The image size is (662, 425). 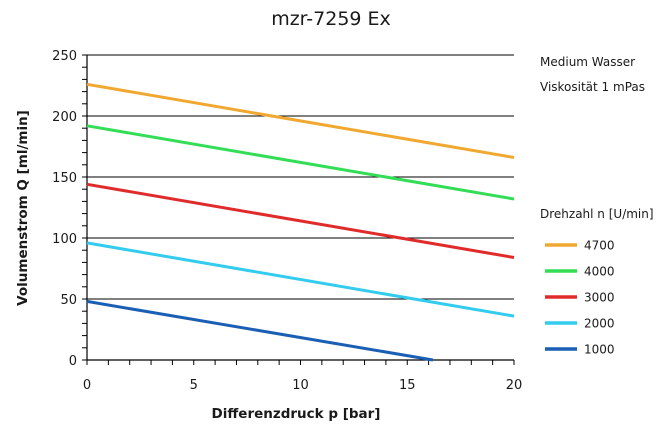 I want to click on note-medium: Medium Wasser, so click(x=587, y=62).